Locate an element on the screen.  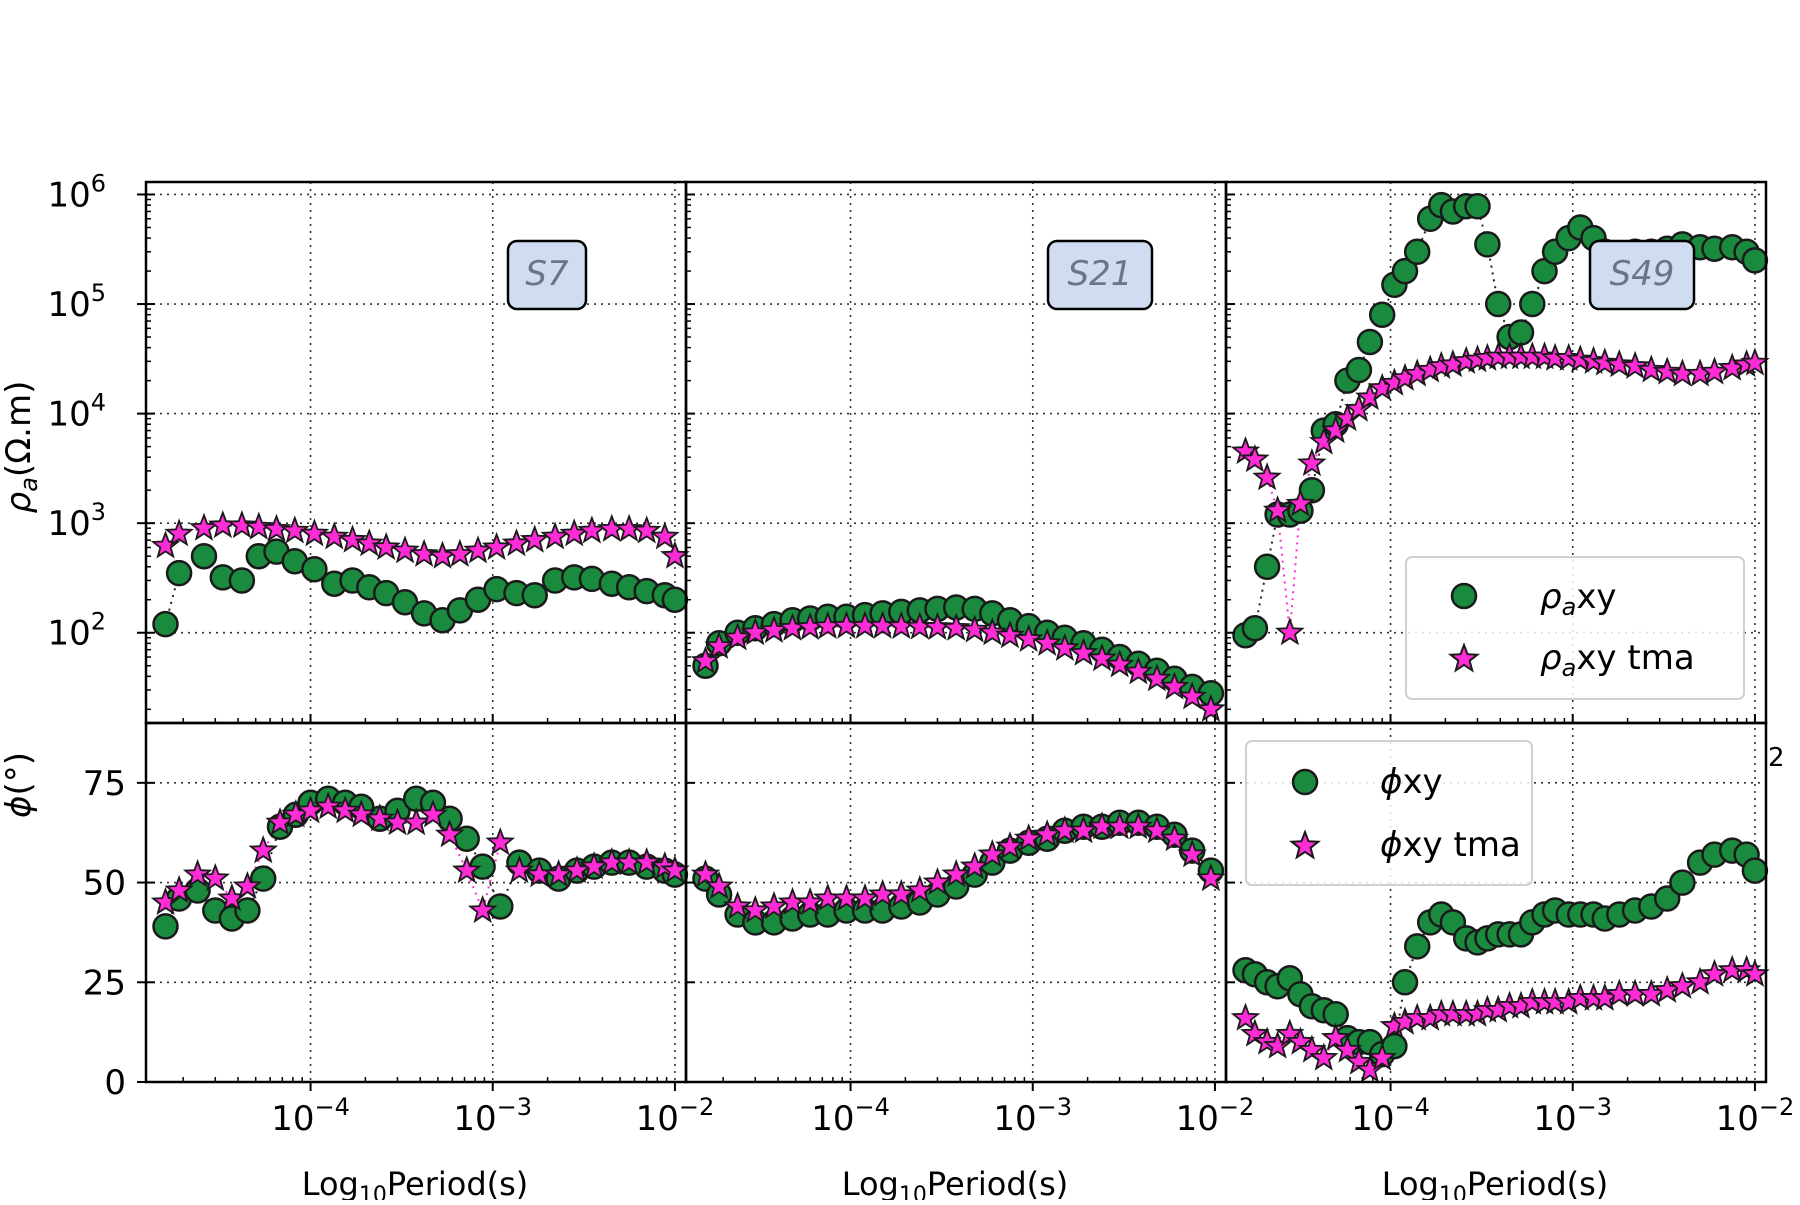
phi-tick-label: 0 is located at coordinates (115, 1083).